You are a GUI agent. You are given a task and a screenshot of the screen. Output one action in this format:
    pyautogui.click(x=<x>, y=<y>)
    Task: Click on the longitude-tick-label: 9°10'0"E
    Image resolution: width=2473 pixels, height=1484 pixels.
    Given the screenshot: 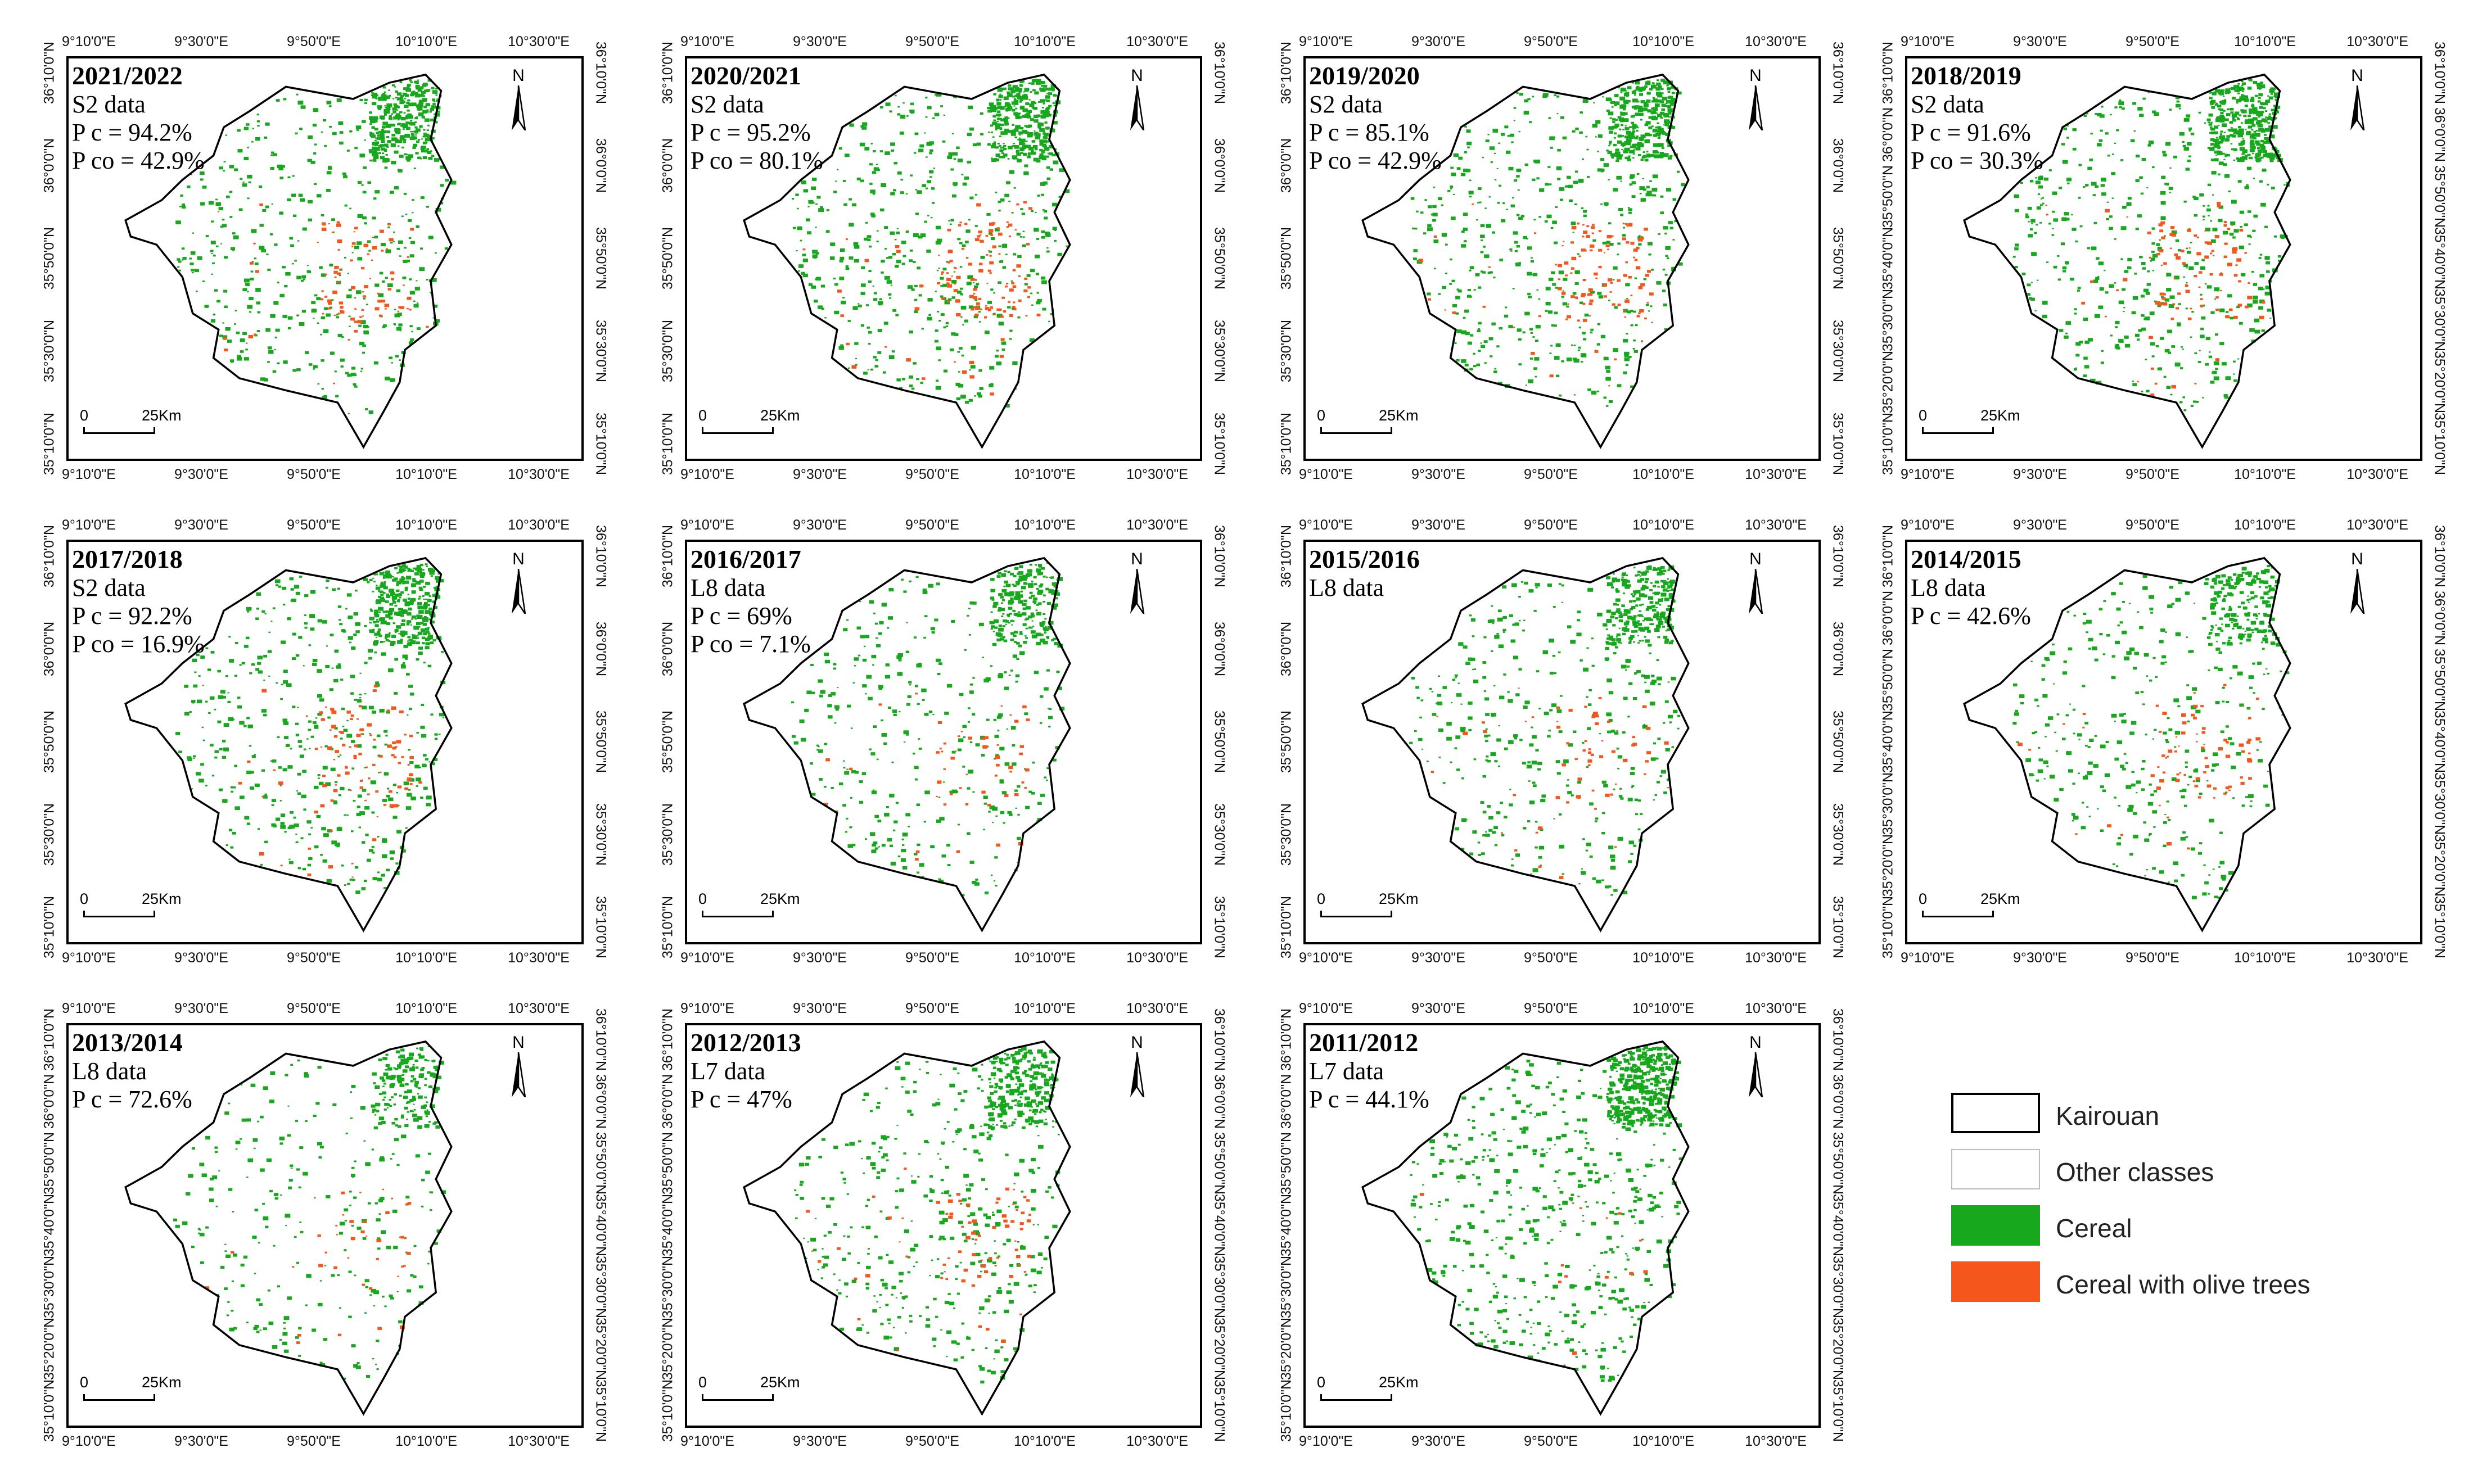 What is the action you would take?
    pyautogui.click(x=1928, y=475)
    